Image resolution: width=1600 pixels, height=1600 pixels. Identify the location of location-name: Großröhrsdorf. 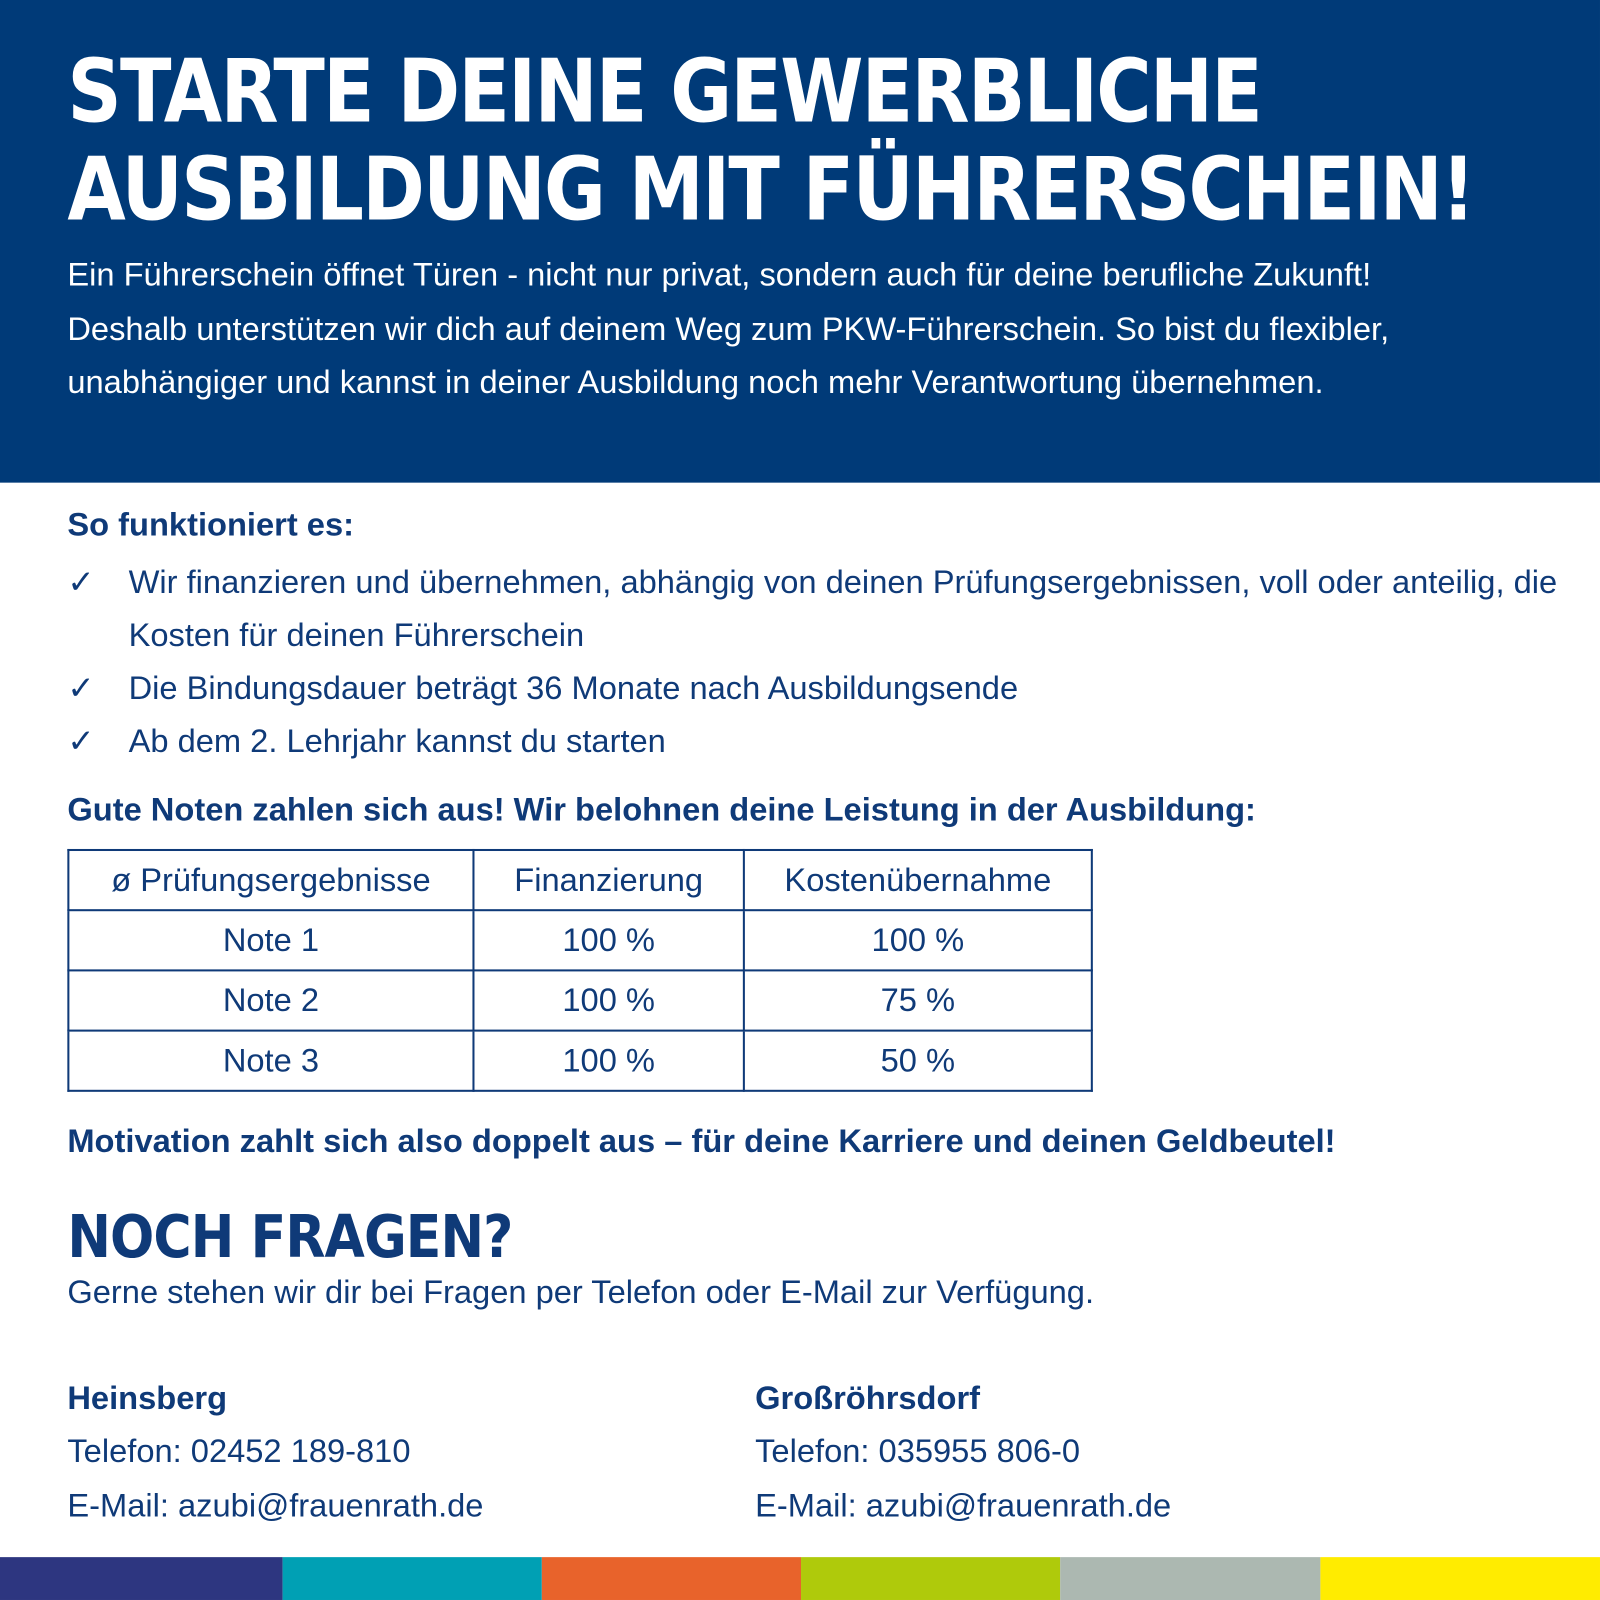
(868, 1398).